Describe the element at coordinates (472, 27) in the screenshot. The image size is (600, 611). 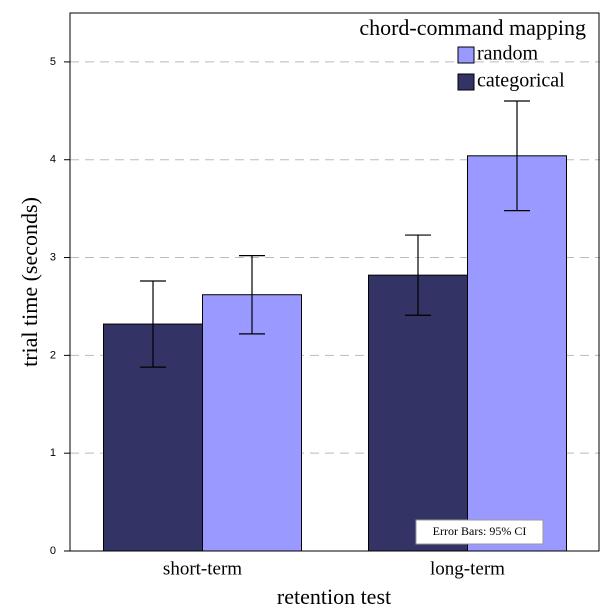
I see `legend-title: chord-command mapping` at that location.